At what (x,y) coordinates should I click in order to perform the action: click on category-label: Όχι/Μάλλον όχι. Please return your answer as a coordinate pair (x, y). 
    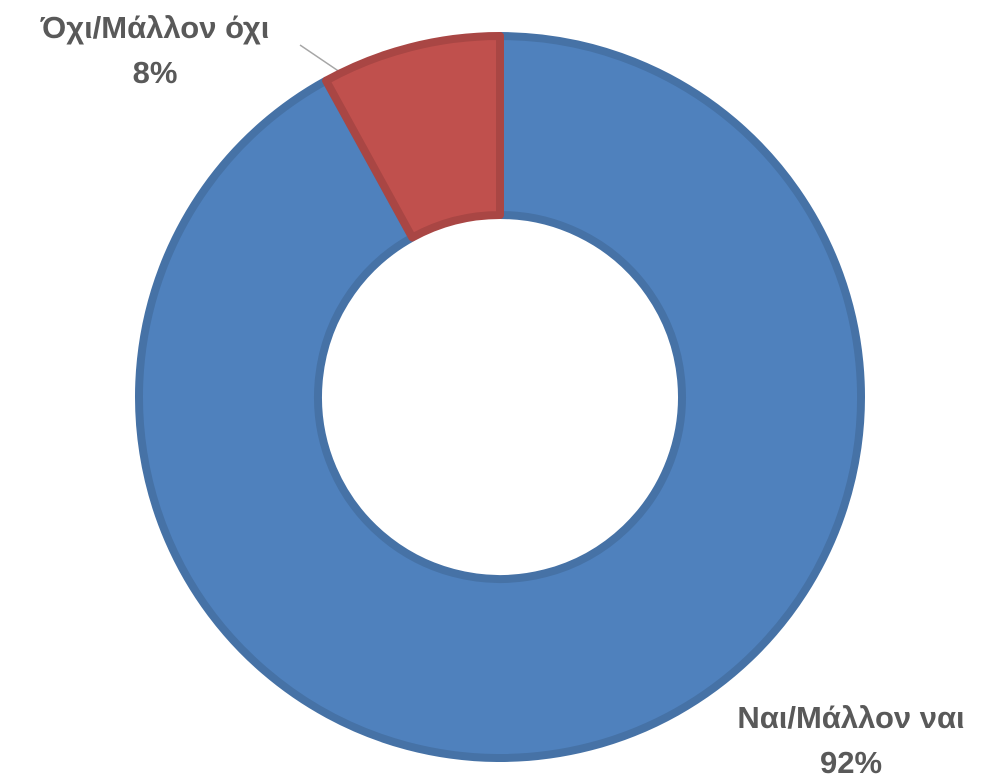
    Looking at the image, I should click on (155, 27).